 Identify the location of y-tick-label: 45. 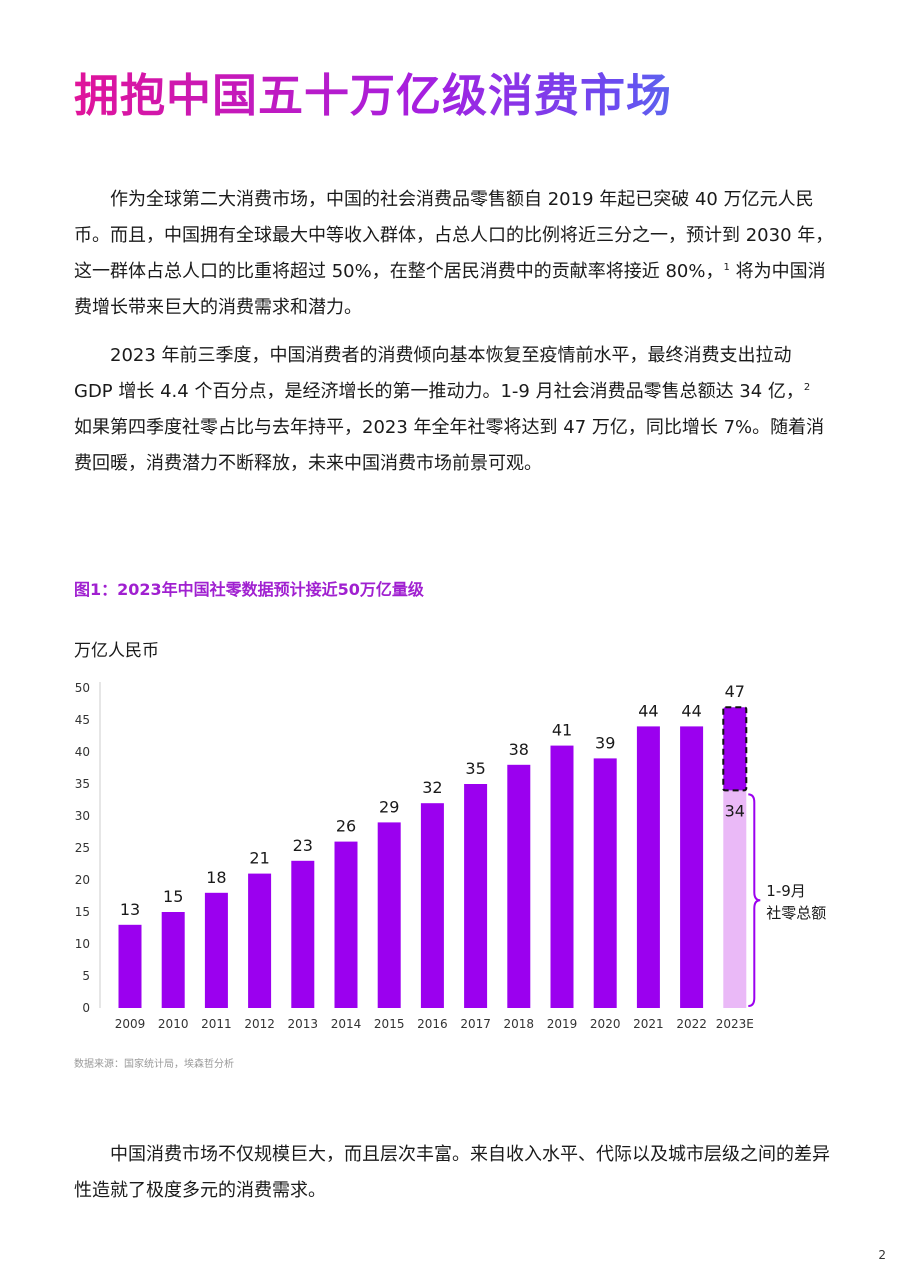
(82, 720).